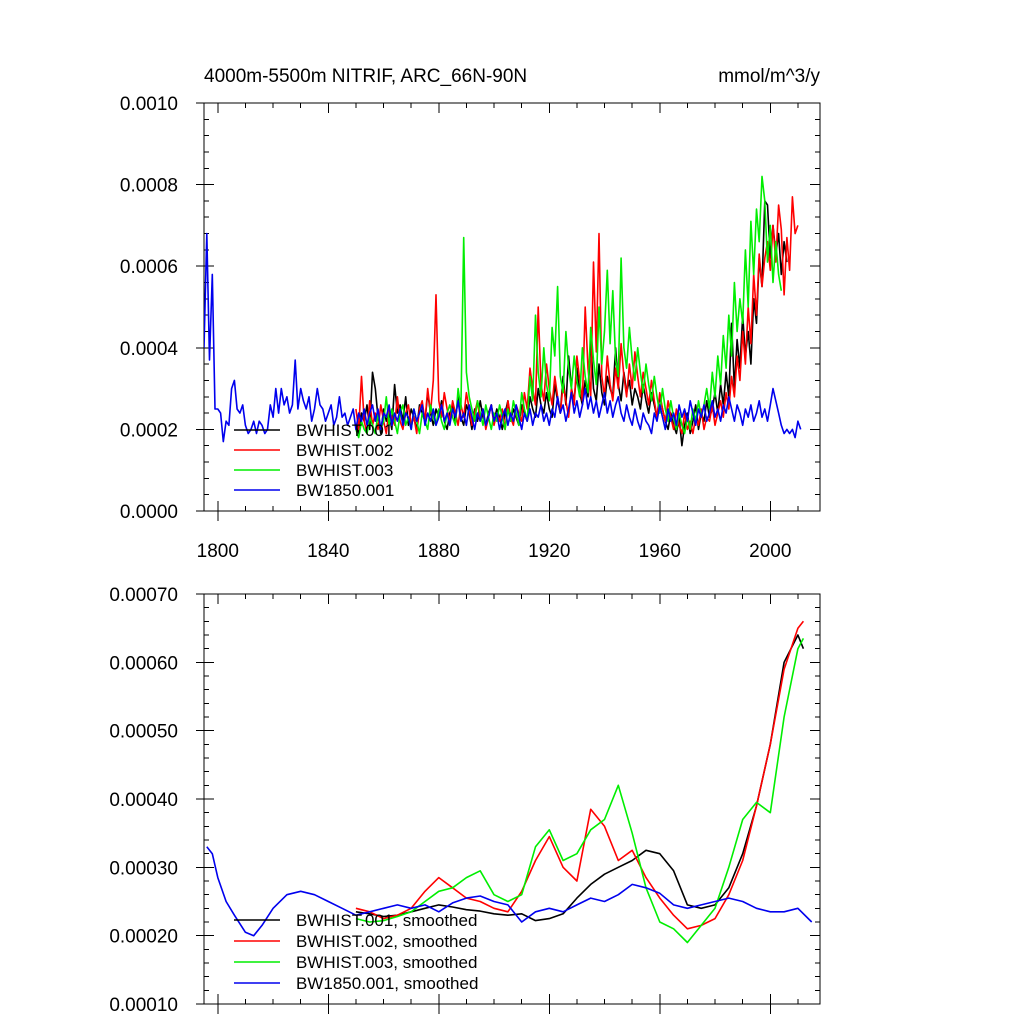 The width and height of the screenshot is (1024, 1024). What do you see at coordinates (149, 104) in the screenshot?
I see `y-tick-label: 0.0010` at bounding box center [149, 104].